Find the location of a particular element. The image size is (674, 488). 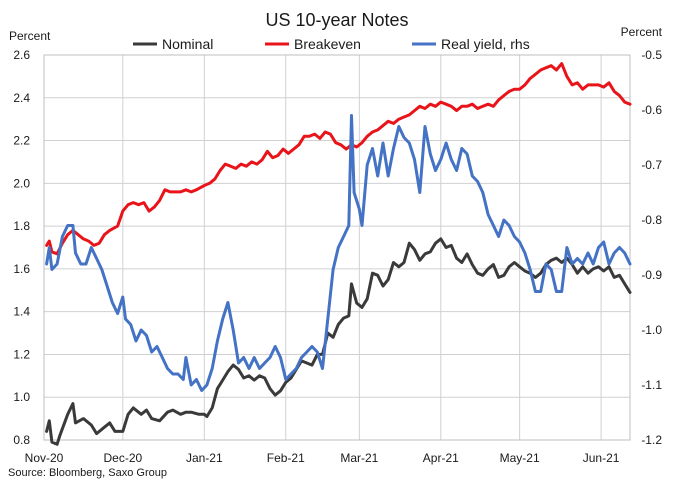

right-tick-label: -0.5 is located at coordinates (651, 55).